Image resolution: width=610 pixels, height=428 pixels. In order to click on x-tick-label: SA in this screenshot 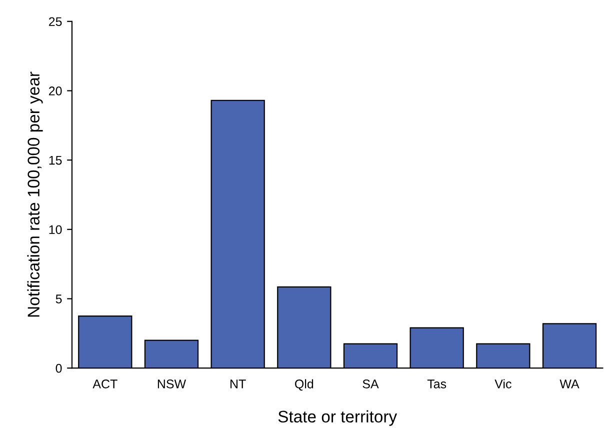, I will do `click(370, 384)`.